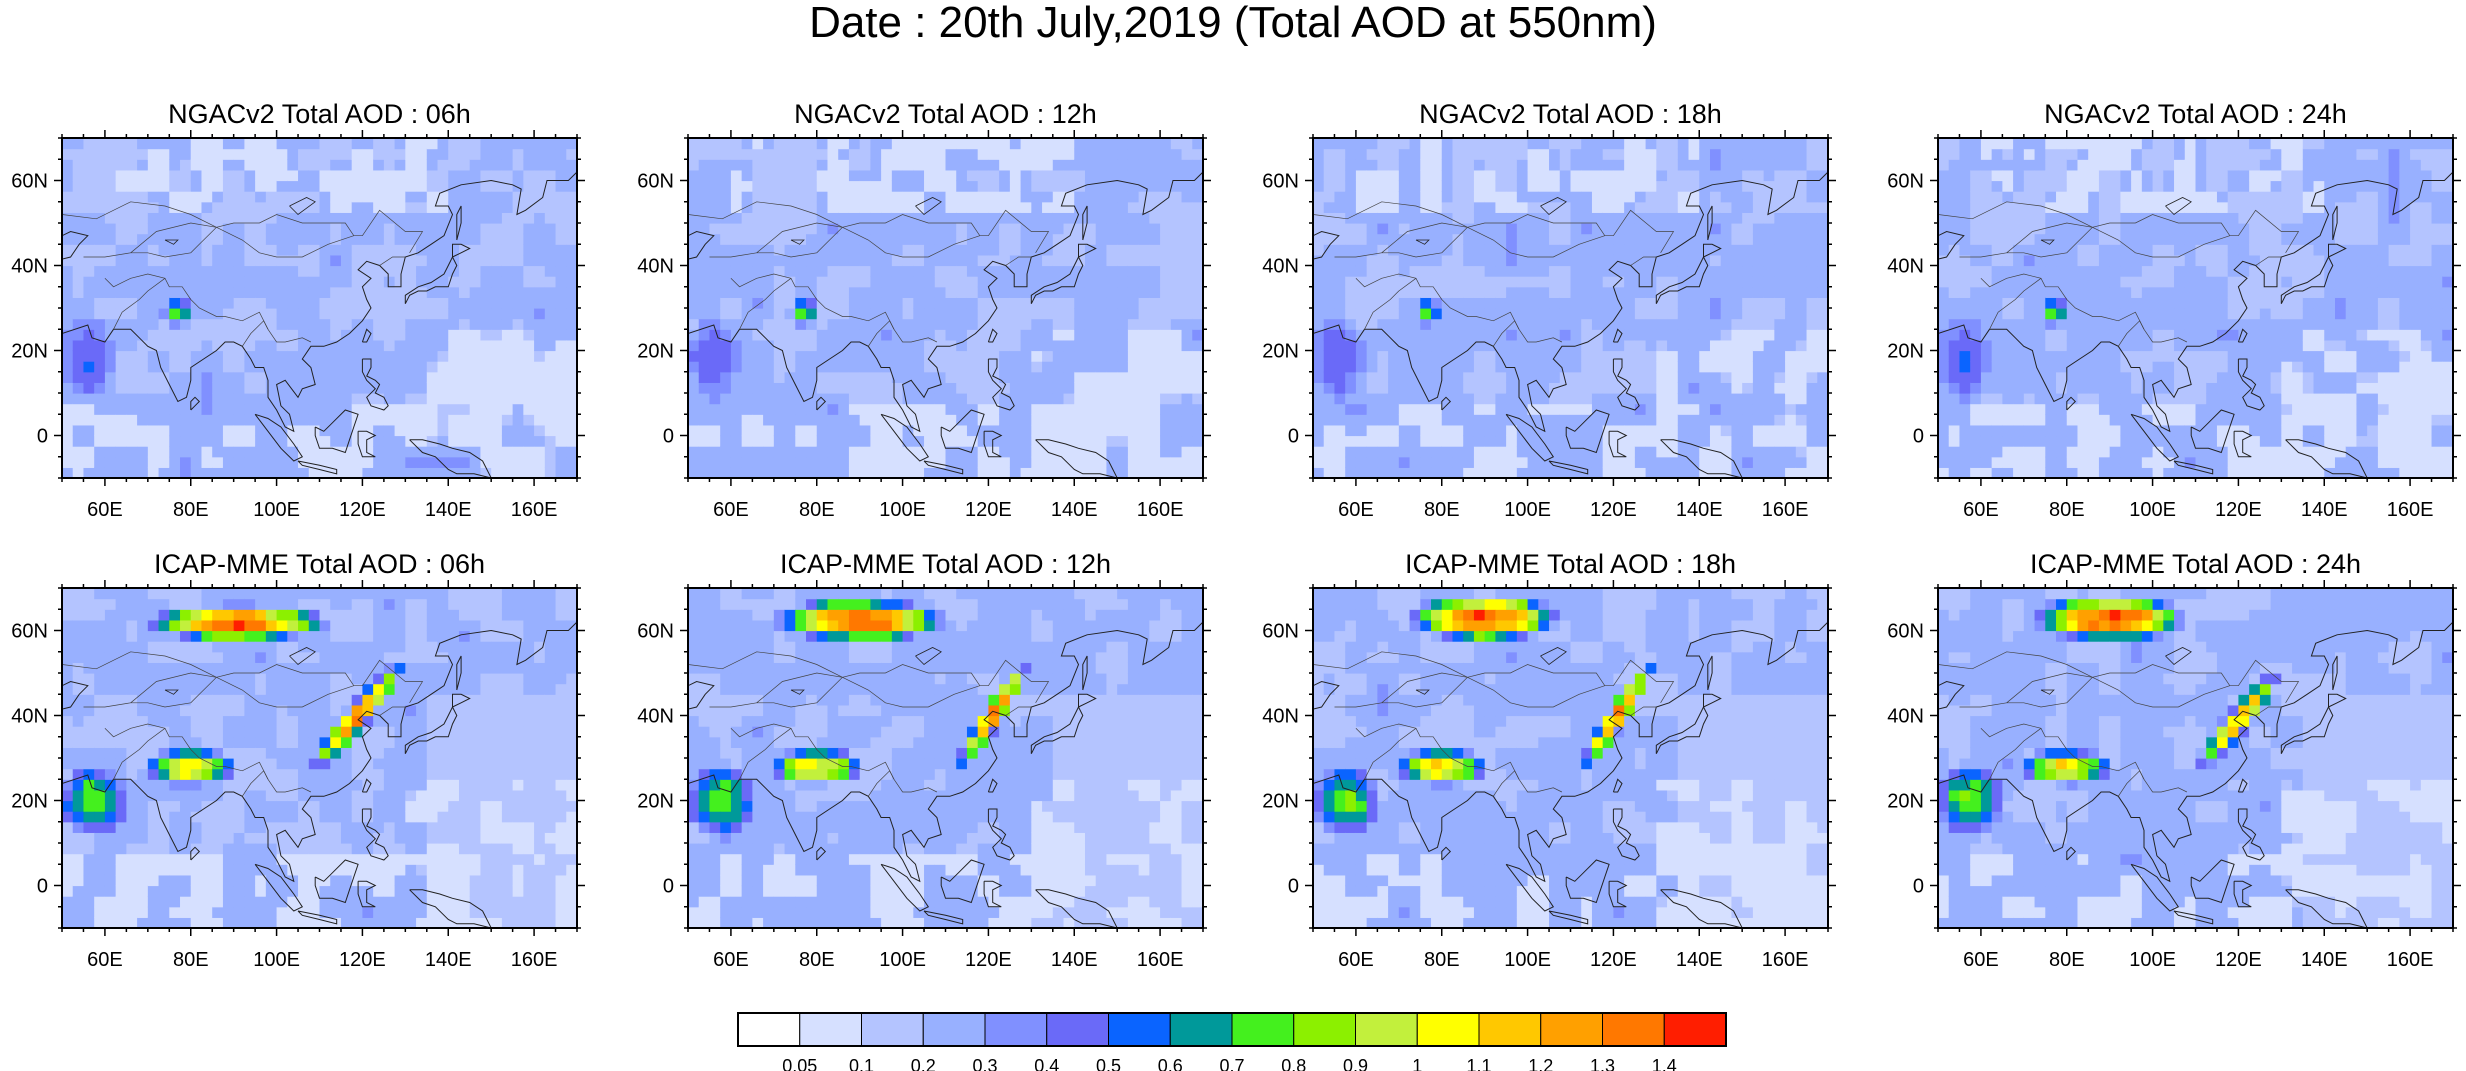  Describe the element at coordinates (2195, 564) in the screenshot. I see `panel-title: ICAP-MME Total AOD : 24h` at that location.